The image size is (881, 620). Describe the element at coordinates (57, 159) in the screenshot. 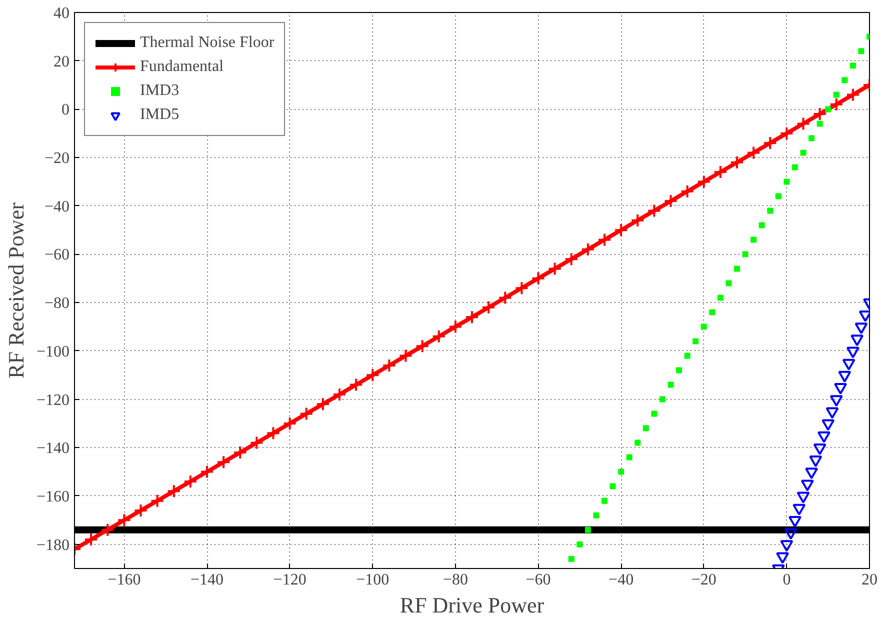

I see `y-tick-label: −20` at that location.